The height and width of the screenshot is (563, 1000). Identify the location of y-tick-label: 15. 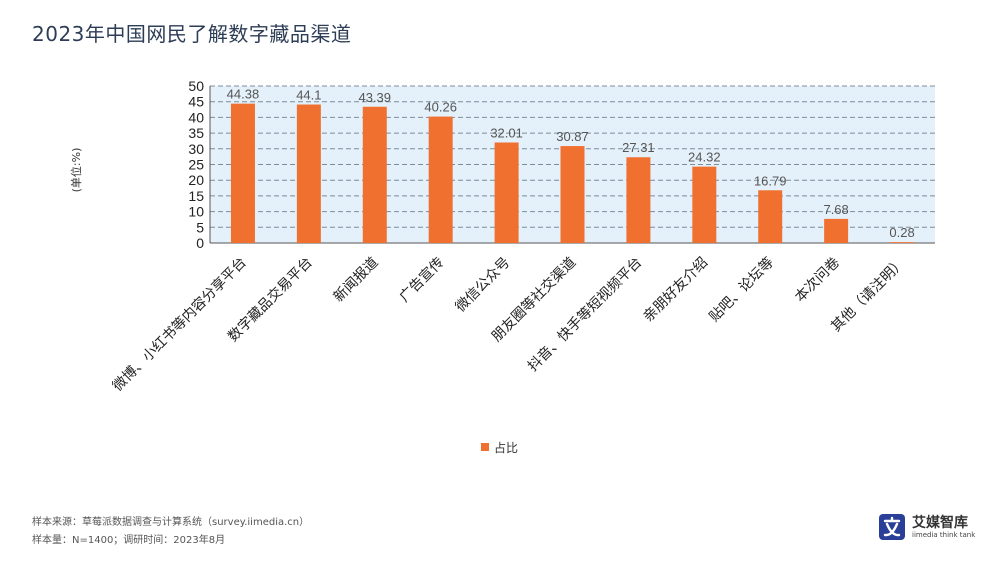
(196, 196).